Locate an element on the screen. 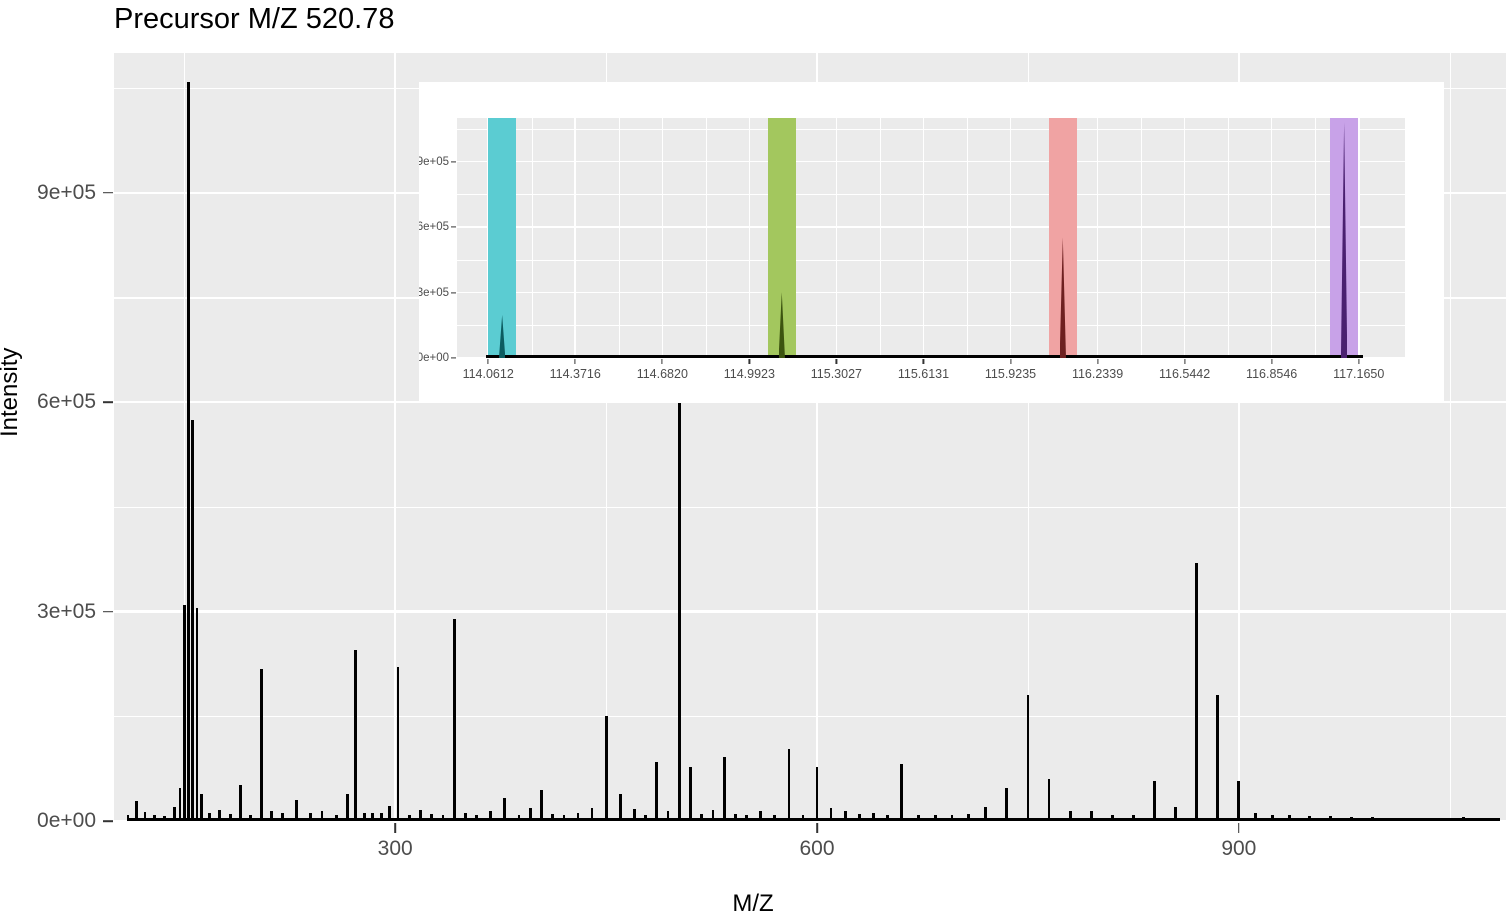 This screenshot has width=1506, height=923. x-axis-title: M/Z is located at coordinates (753, 903).